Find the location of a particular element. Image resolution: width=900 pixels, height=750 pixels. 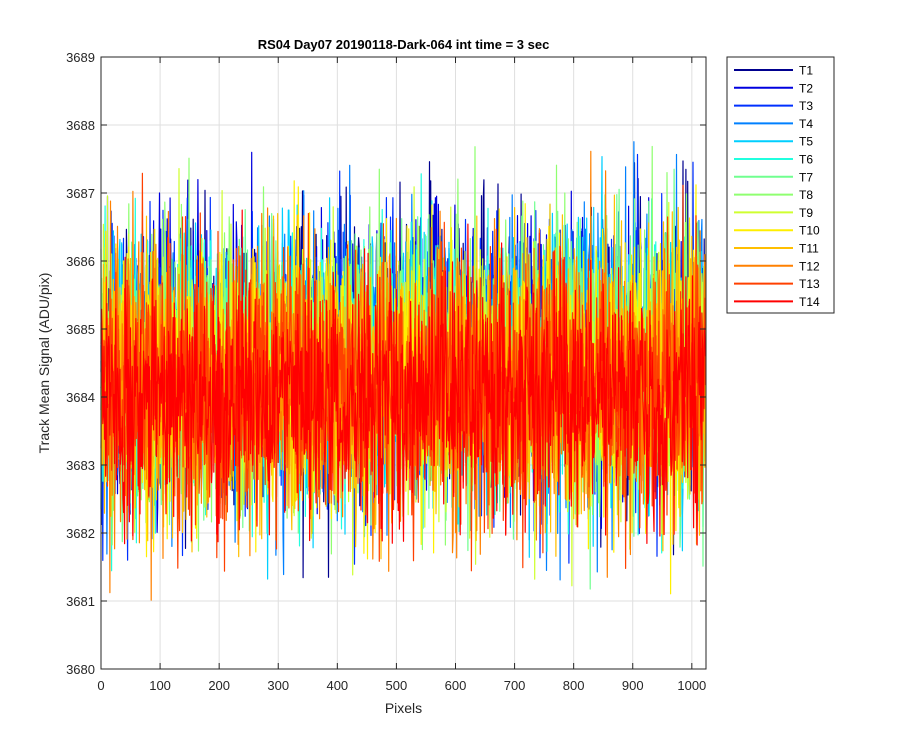

x-tick-label: 500 is located at coordinates (397, 685).